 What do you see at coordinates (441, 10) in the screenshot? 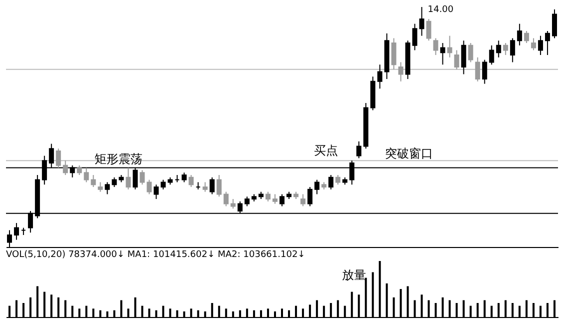
I see `annotation: 14.00` at bounding box center [441, 10].